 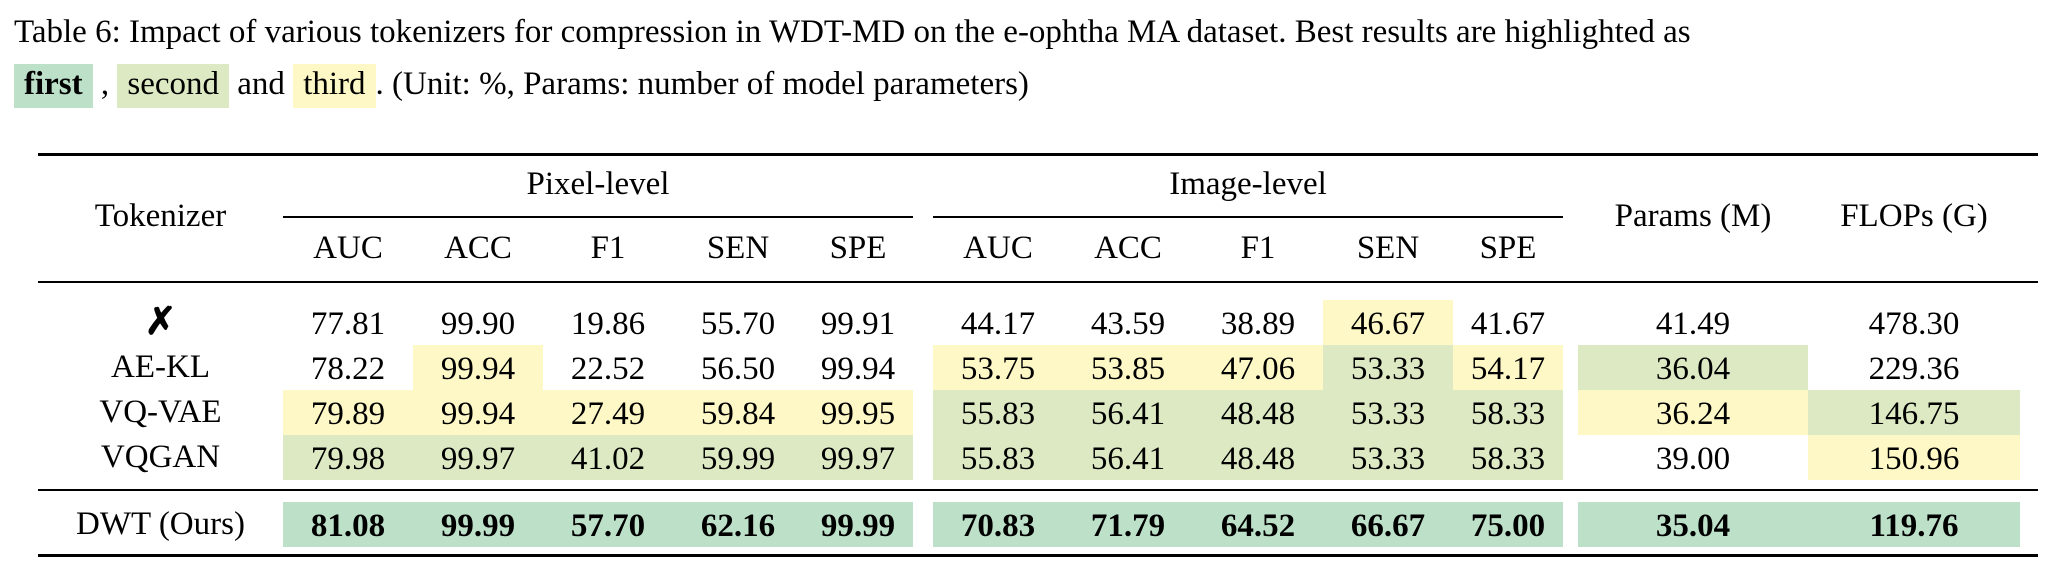 What do you see at coordinates (160, 216) in the screenshot?
I see `header-tokenizer: Tokenizer` at bounding box center [160, 216].